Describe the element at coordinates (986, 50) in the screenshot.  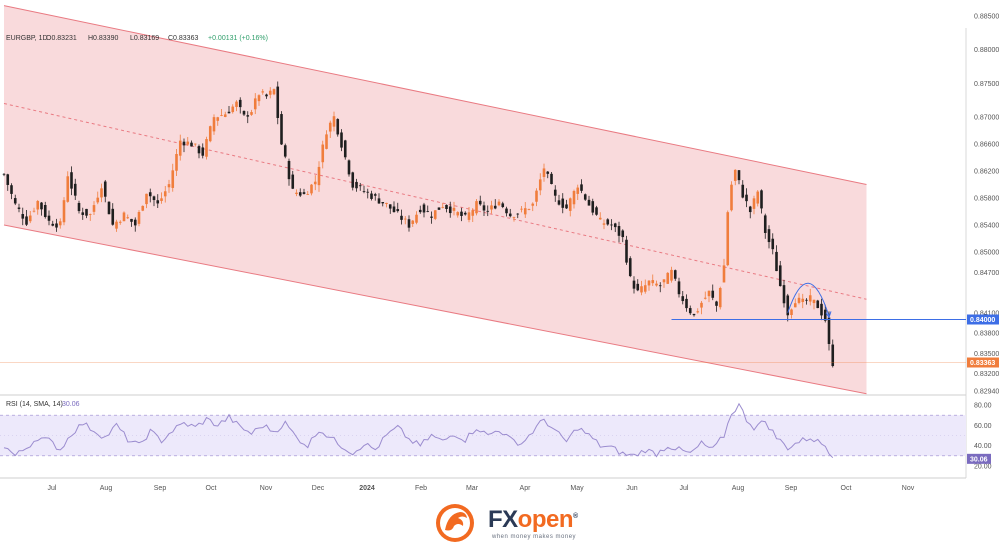
I see `price-tick-label: 0.88000` at that location.